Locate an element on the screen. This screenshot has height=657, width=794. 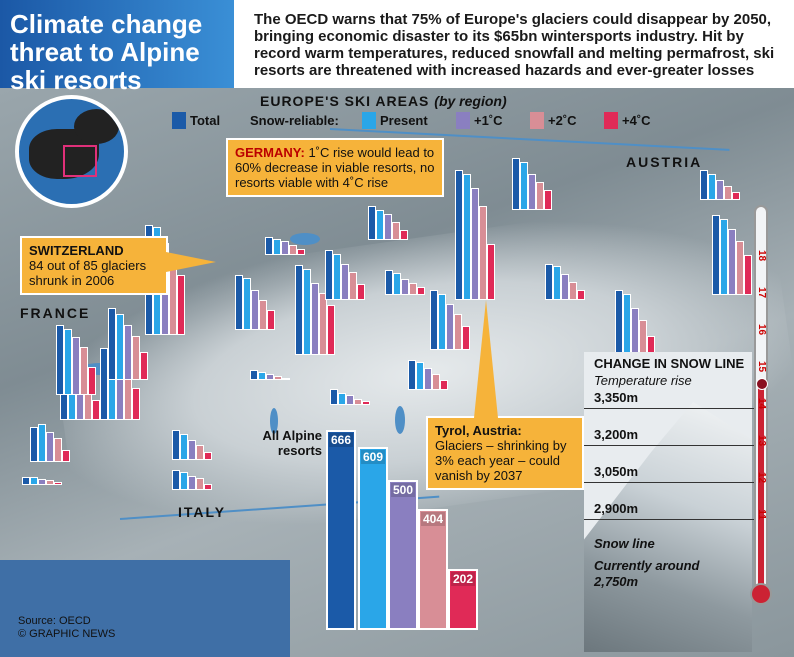
alpine-value-plus2: 404 is located at coordinates (433, 518).